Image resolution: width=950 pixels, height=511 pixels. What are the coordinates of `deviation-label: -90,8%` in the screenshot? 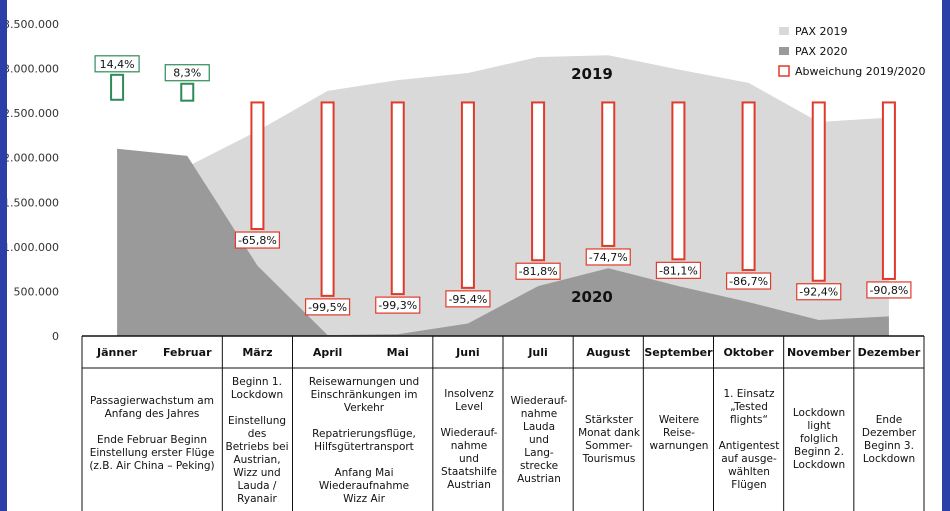 It's located at (888, 290).